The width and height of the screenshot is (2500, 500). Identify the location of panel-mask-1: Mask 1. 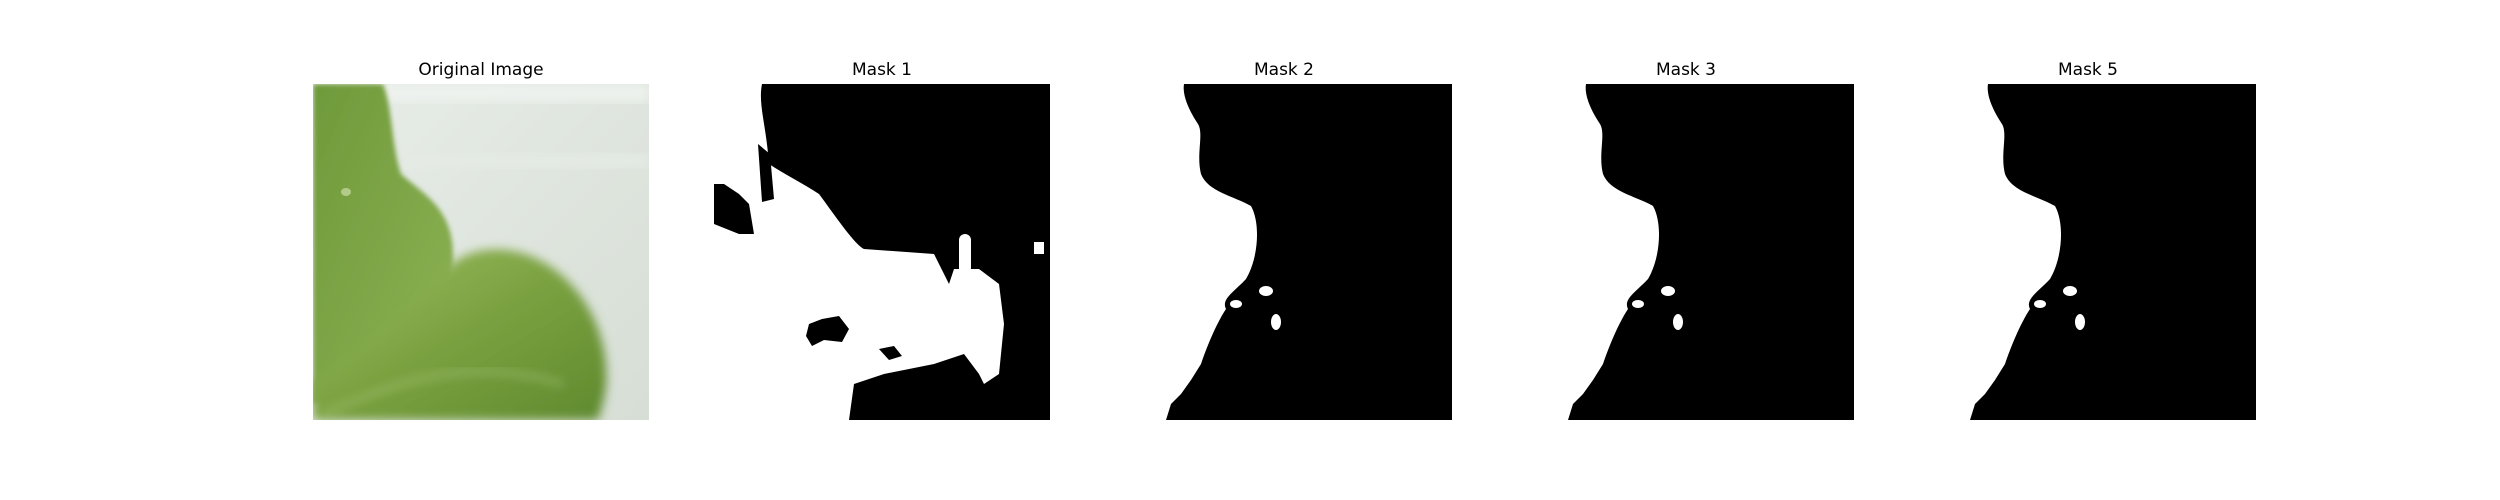
(882, 250).